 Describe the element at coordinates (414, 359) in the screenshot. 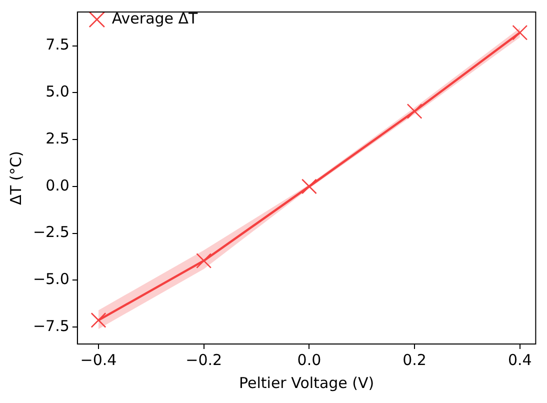

I see `x-tick-label: 0.2` at that location.